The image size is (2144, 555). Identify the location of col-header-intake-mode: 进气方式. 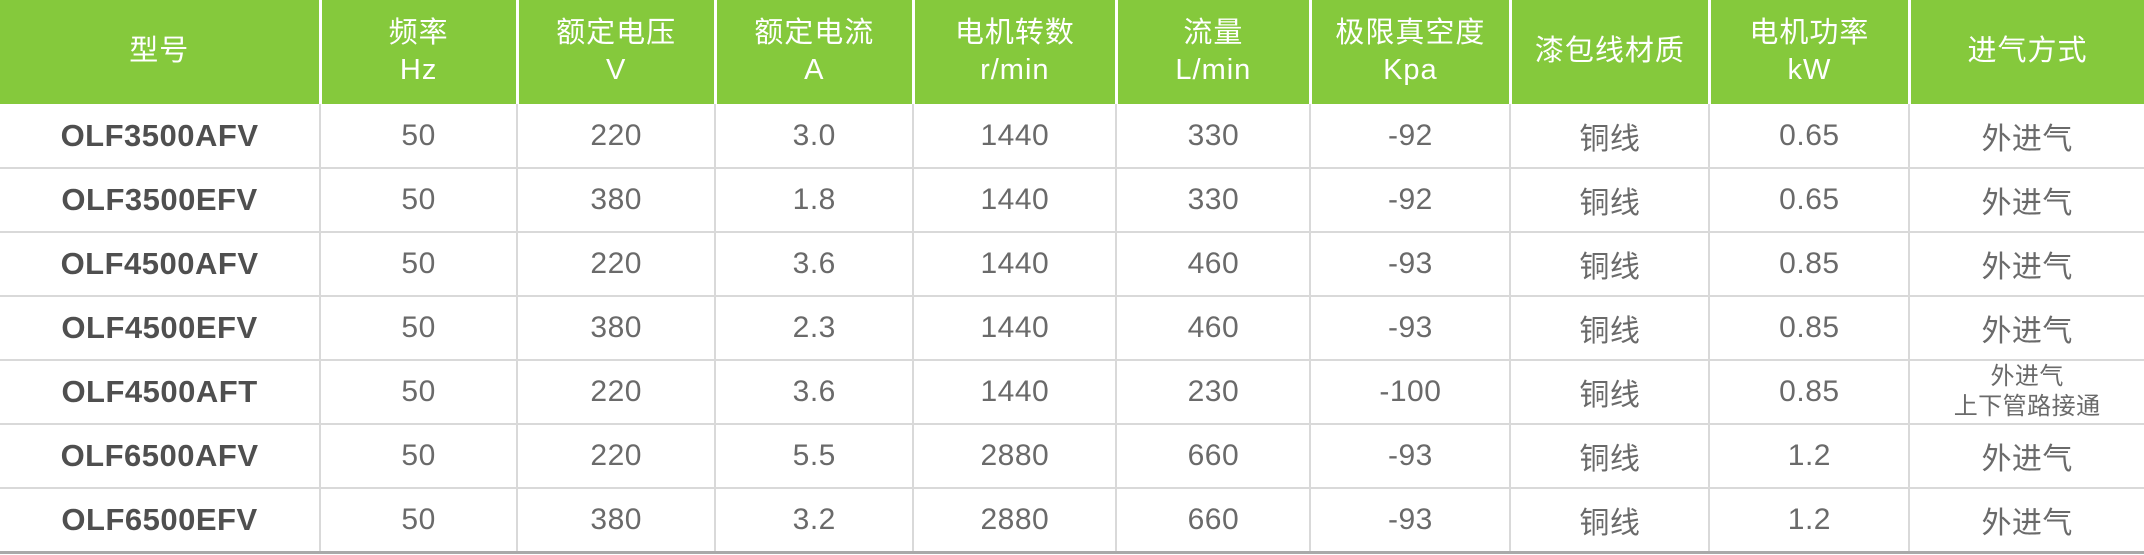
(2025, 52).